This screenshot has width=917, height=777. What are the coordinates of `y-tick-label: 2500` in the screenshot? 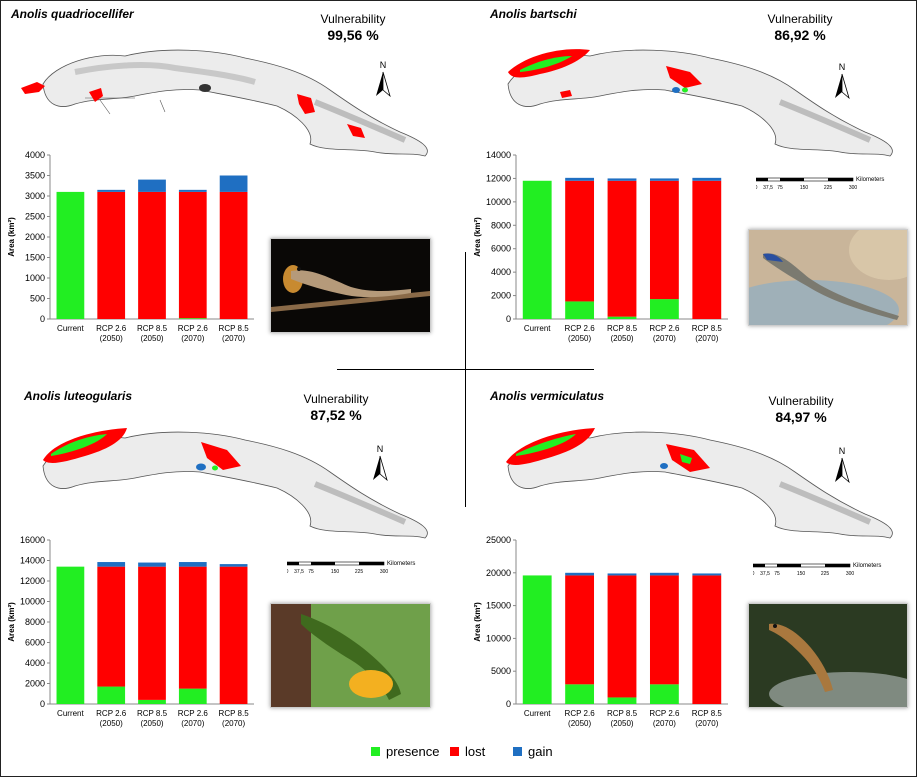 It's located at (35, 217).